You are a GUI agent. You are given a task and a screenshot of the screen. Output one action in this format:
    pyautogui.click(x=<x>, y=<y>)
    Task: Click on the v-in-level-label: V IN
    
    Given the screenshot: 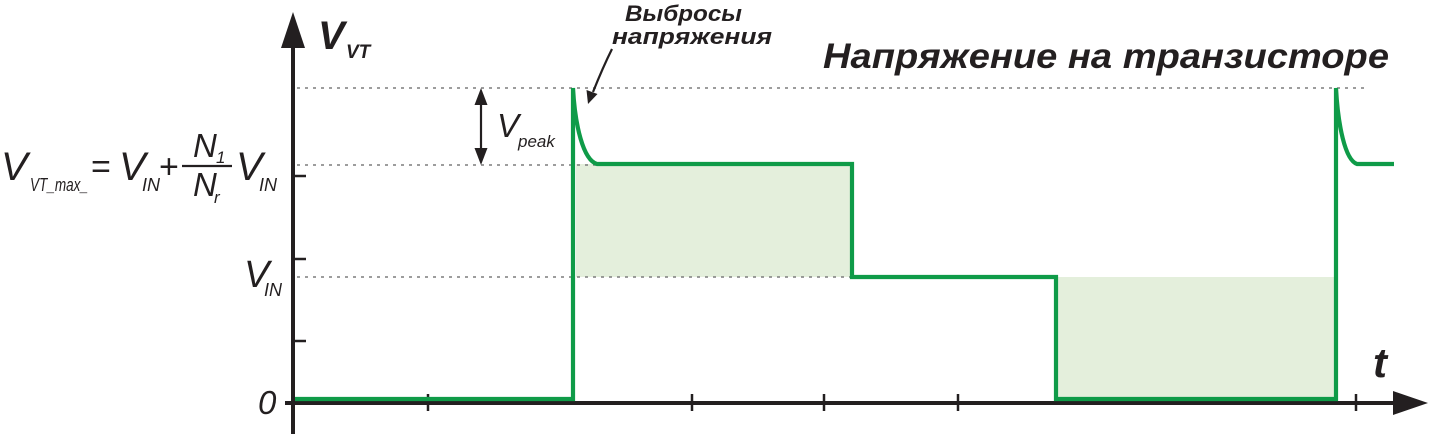 What is the action you would take?
    pyautogui.click(x=263, y=277)
    